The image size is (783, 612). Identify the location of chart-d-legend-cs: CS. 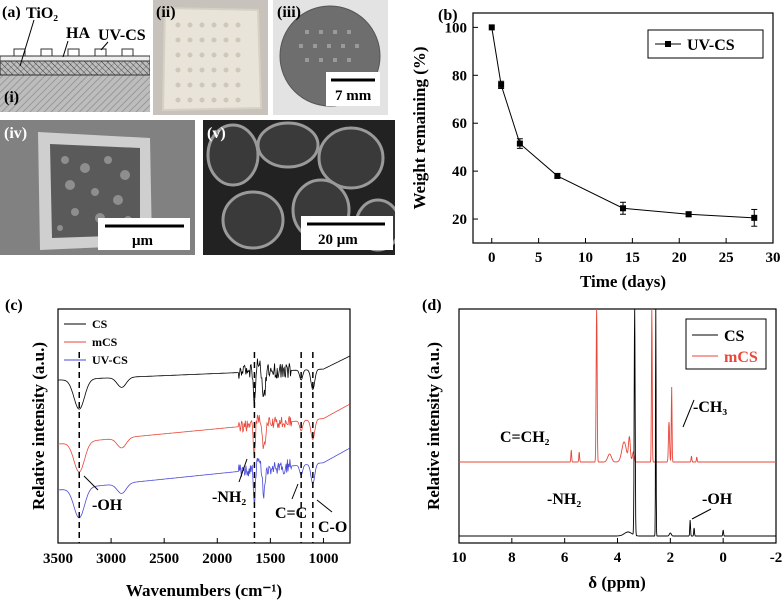
(734, 336).